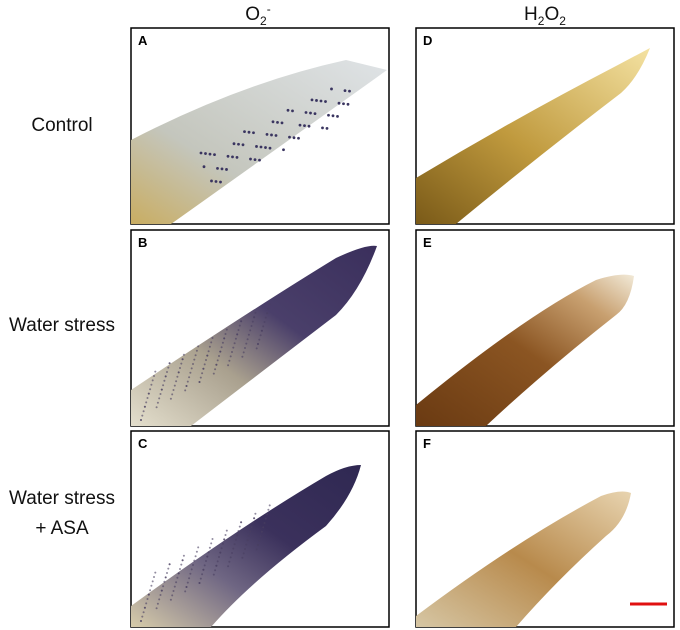  I want to click on panel-letter: B, so click(142, 242).